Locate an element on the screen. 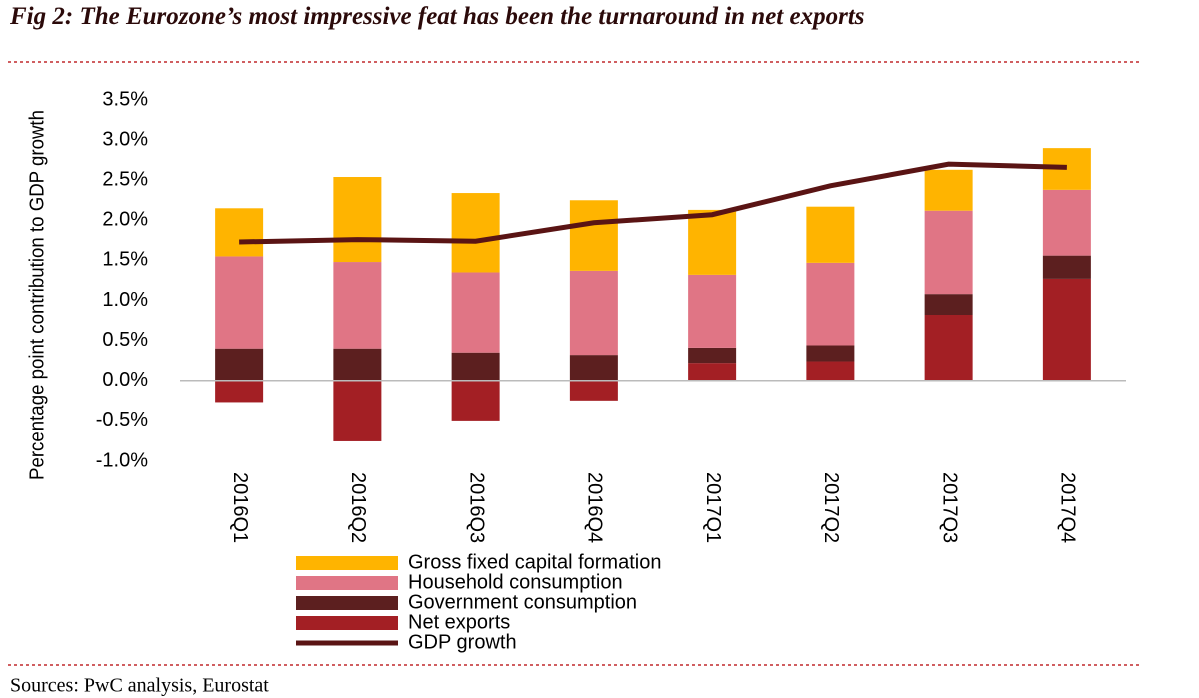  y-tick-label: 3.5% is located at coordinates (125, 99).